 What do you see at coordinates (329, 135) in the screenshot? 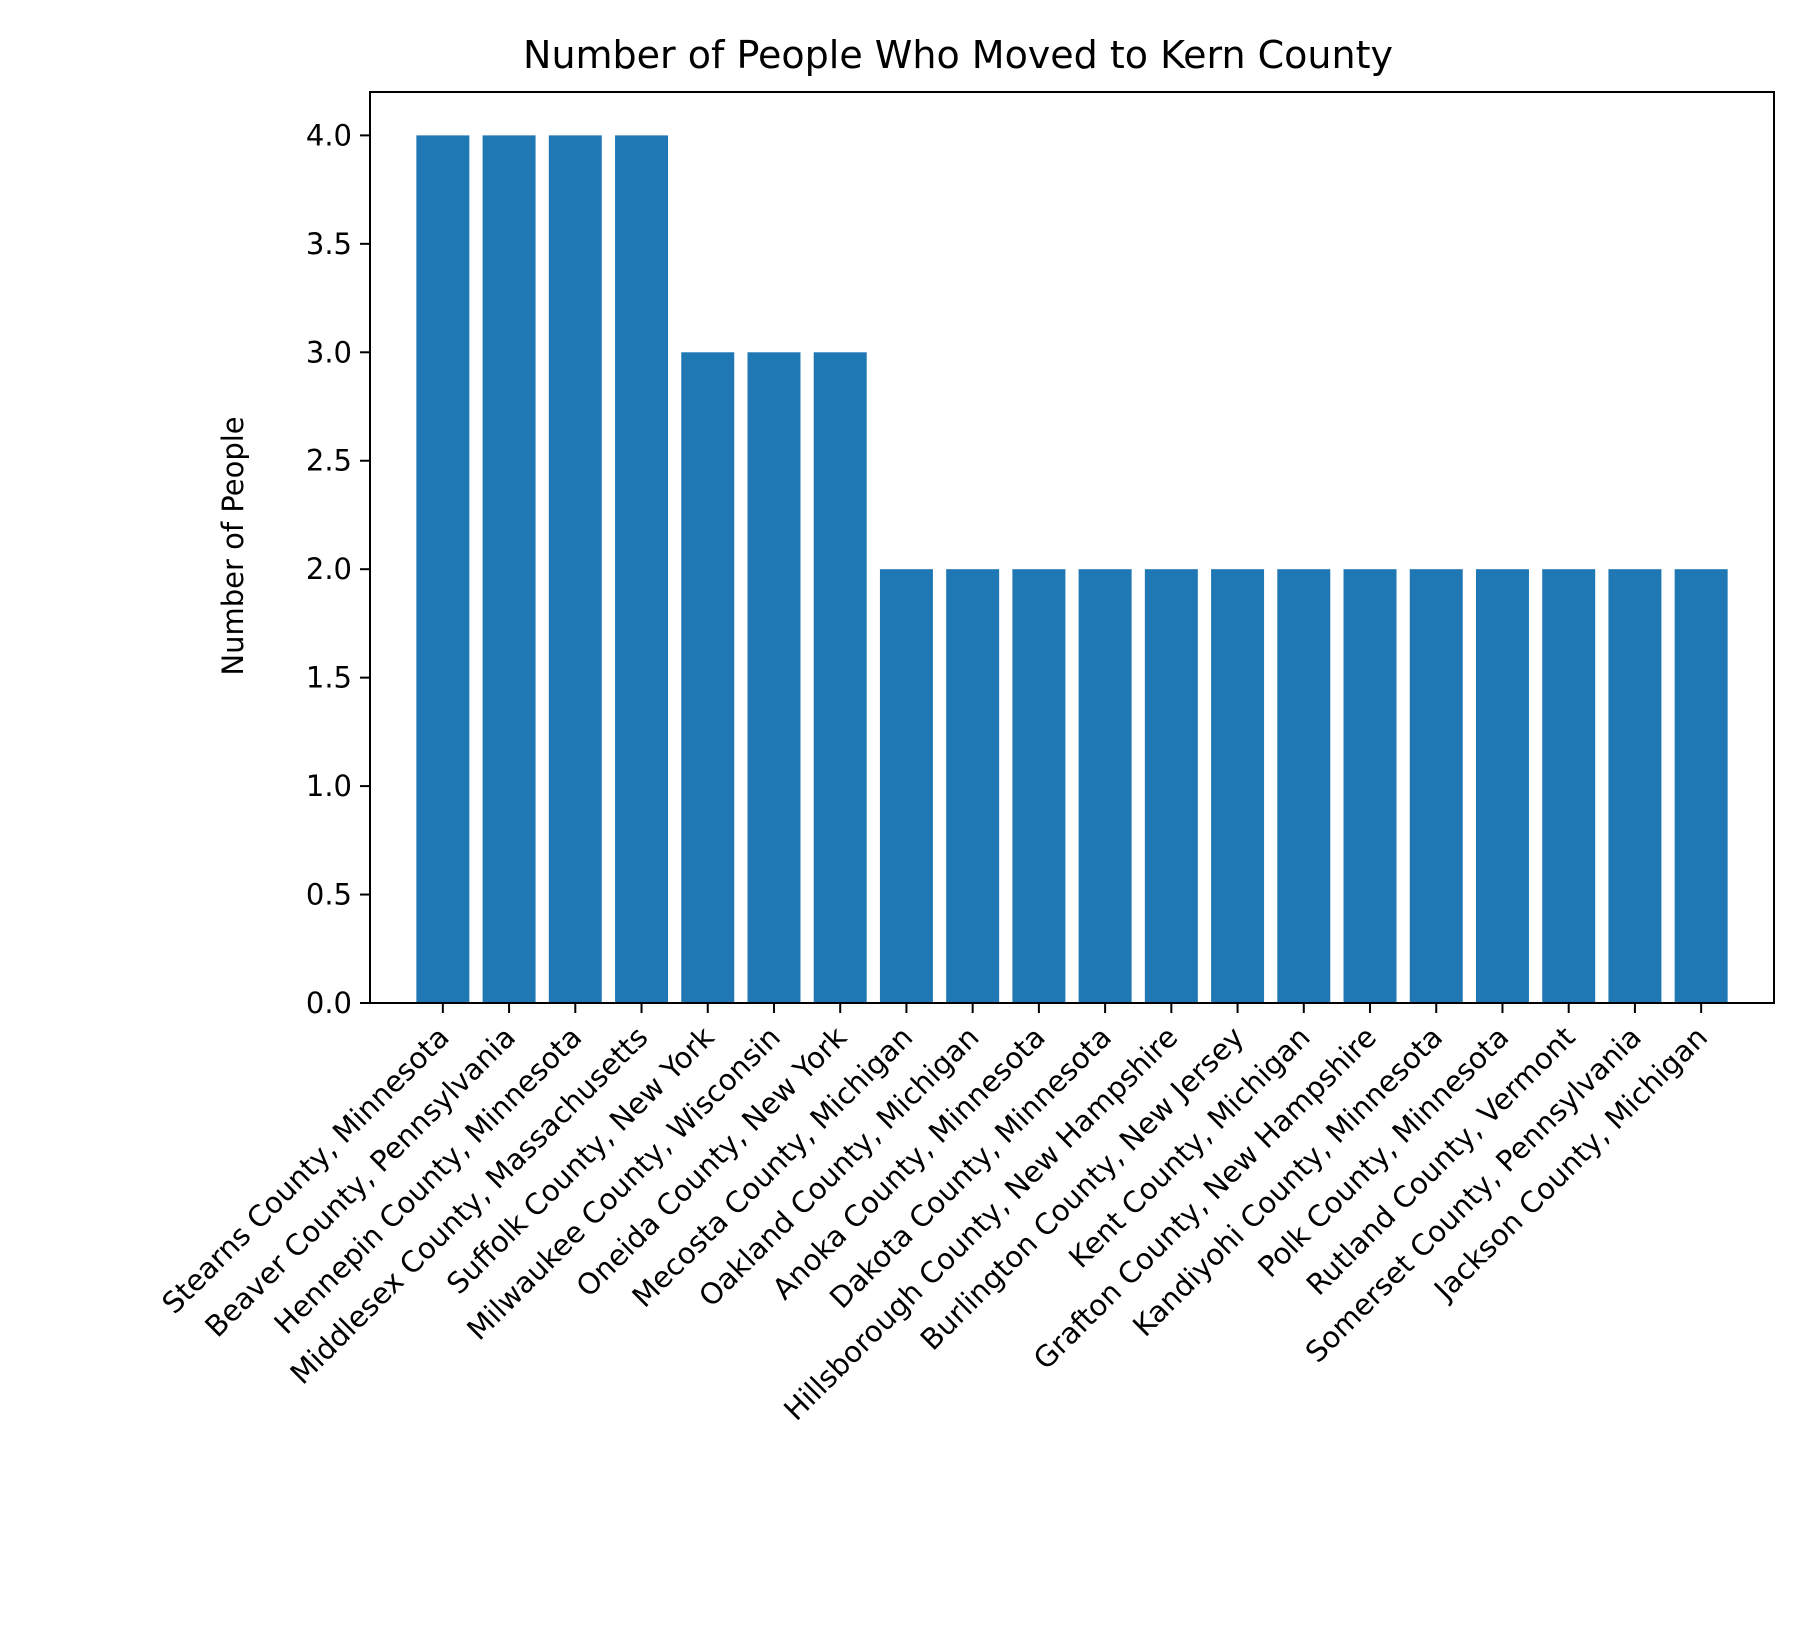
I see `y-tick-label: 4.0` at bounding box center [329, 135].